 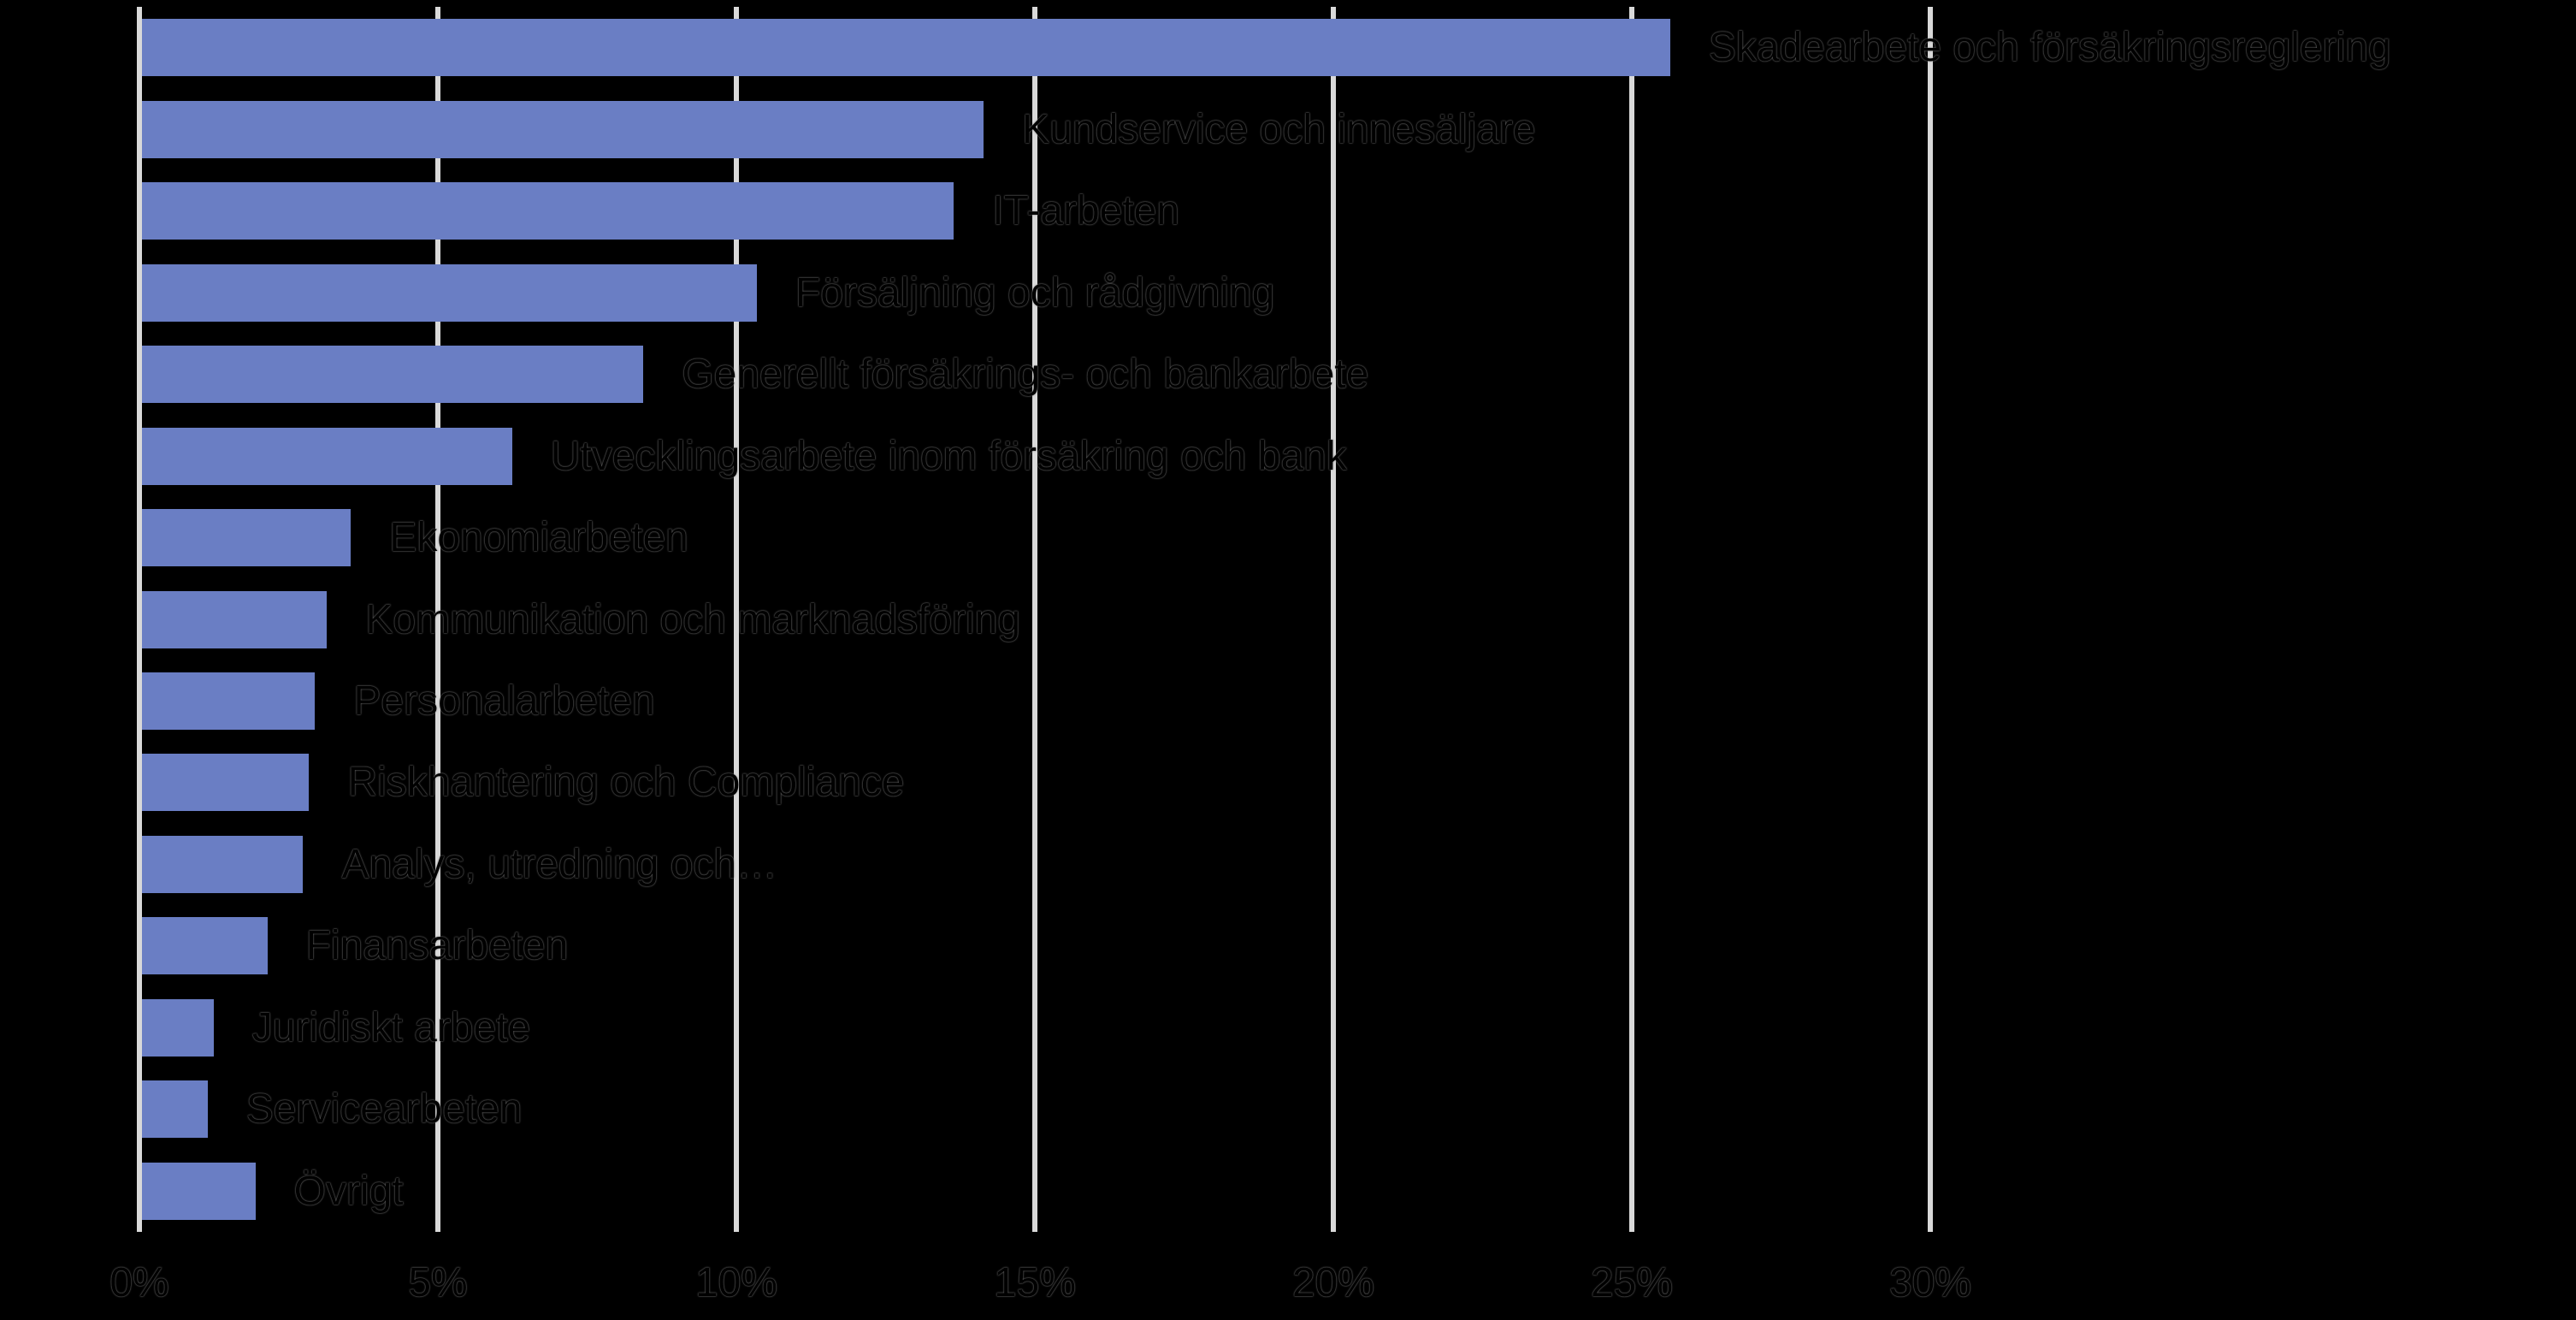 I want to click on bar-category-label: Finansarbeten, so click(x=437, y=946).